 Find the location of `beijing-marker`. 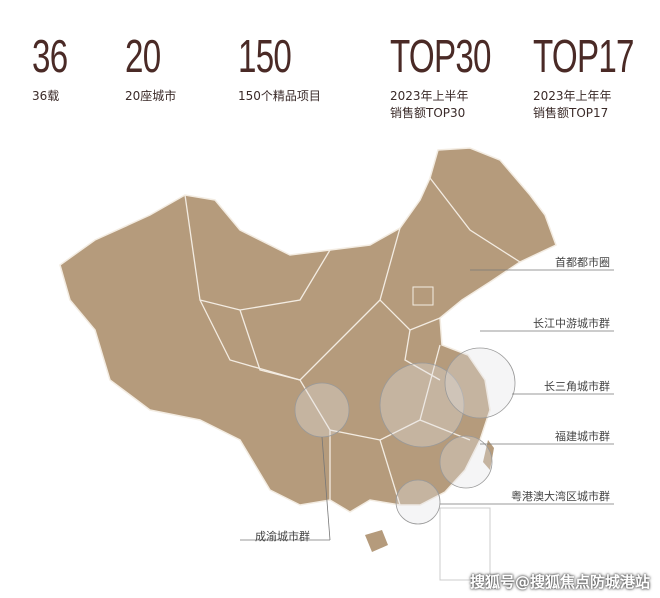

beijing-marker is located at coordinates (423, 296).